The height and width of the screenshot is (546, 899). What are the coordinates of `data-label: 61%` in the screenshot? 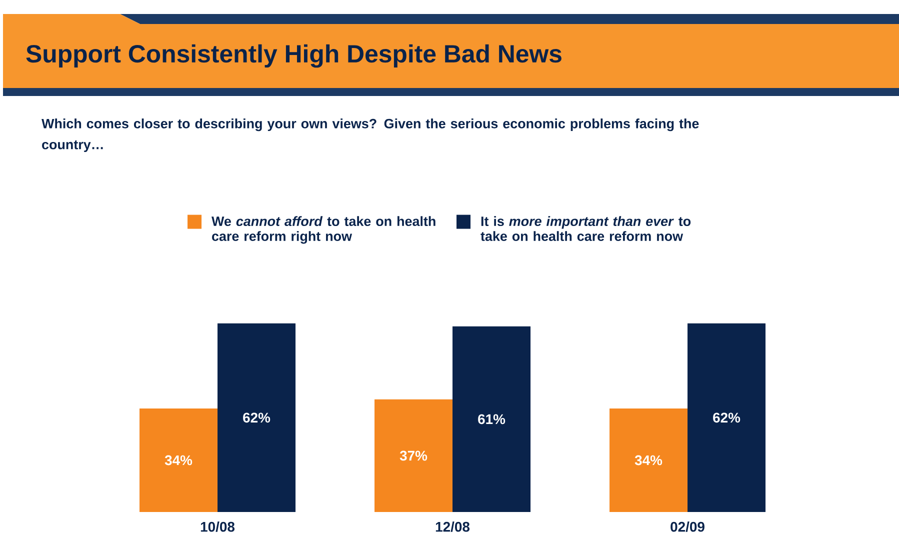 It's located at (492, 419).